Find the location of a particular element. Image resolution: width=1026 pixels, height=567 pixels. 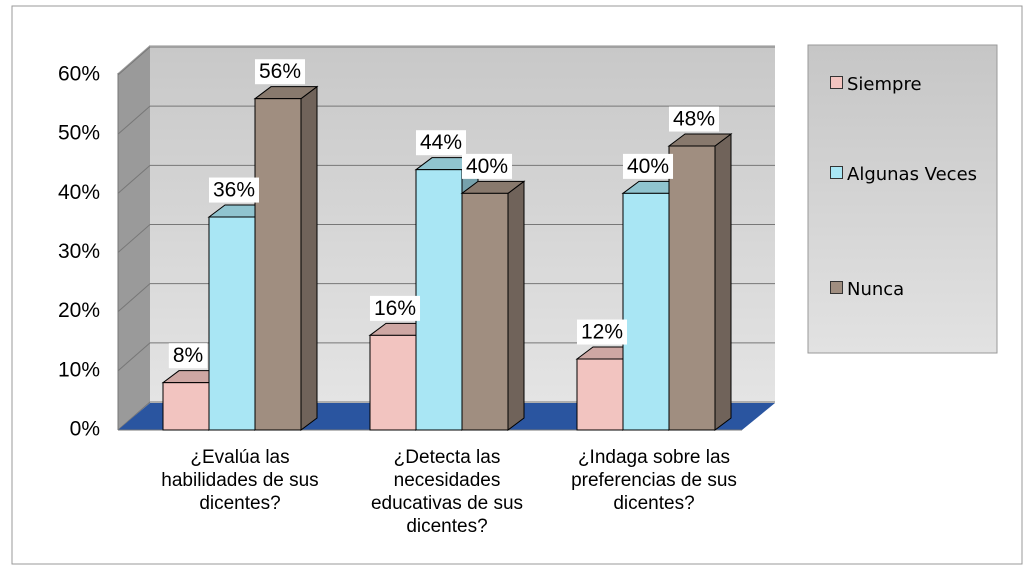

legend-box is located at coordinates (902, 199).